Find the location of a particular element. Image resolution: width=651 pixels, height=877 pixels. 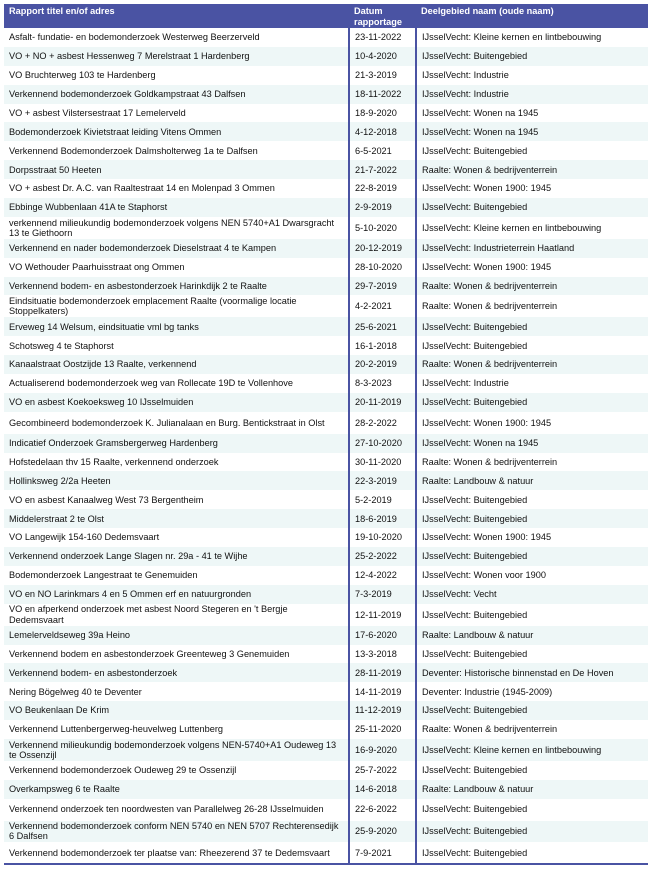

cell-date: 20-11-2019 is located at coordinates (382, 402).